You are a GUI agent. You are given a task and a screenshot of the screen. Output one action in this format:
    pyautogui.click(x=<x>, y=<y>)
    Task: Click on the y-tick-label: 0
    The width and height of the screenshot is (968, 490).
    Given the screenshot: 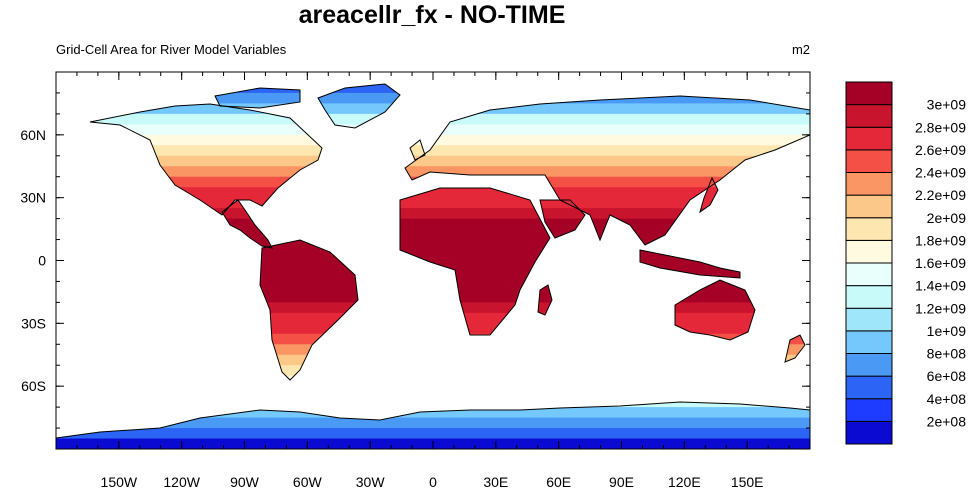 What is the action you would take?
    pyautogui.click(x=42, y=261)
    